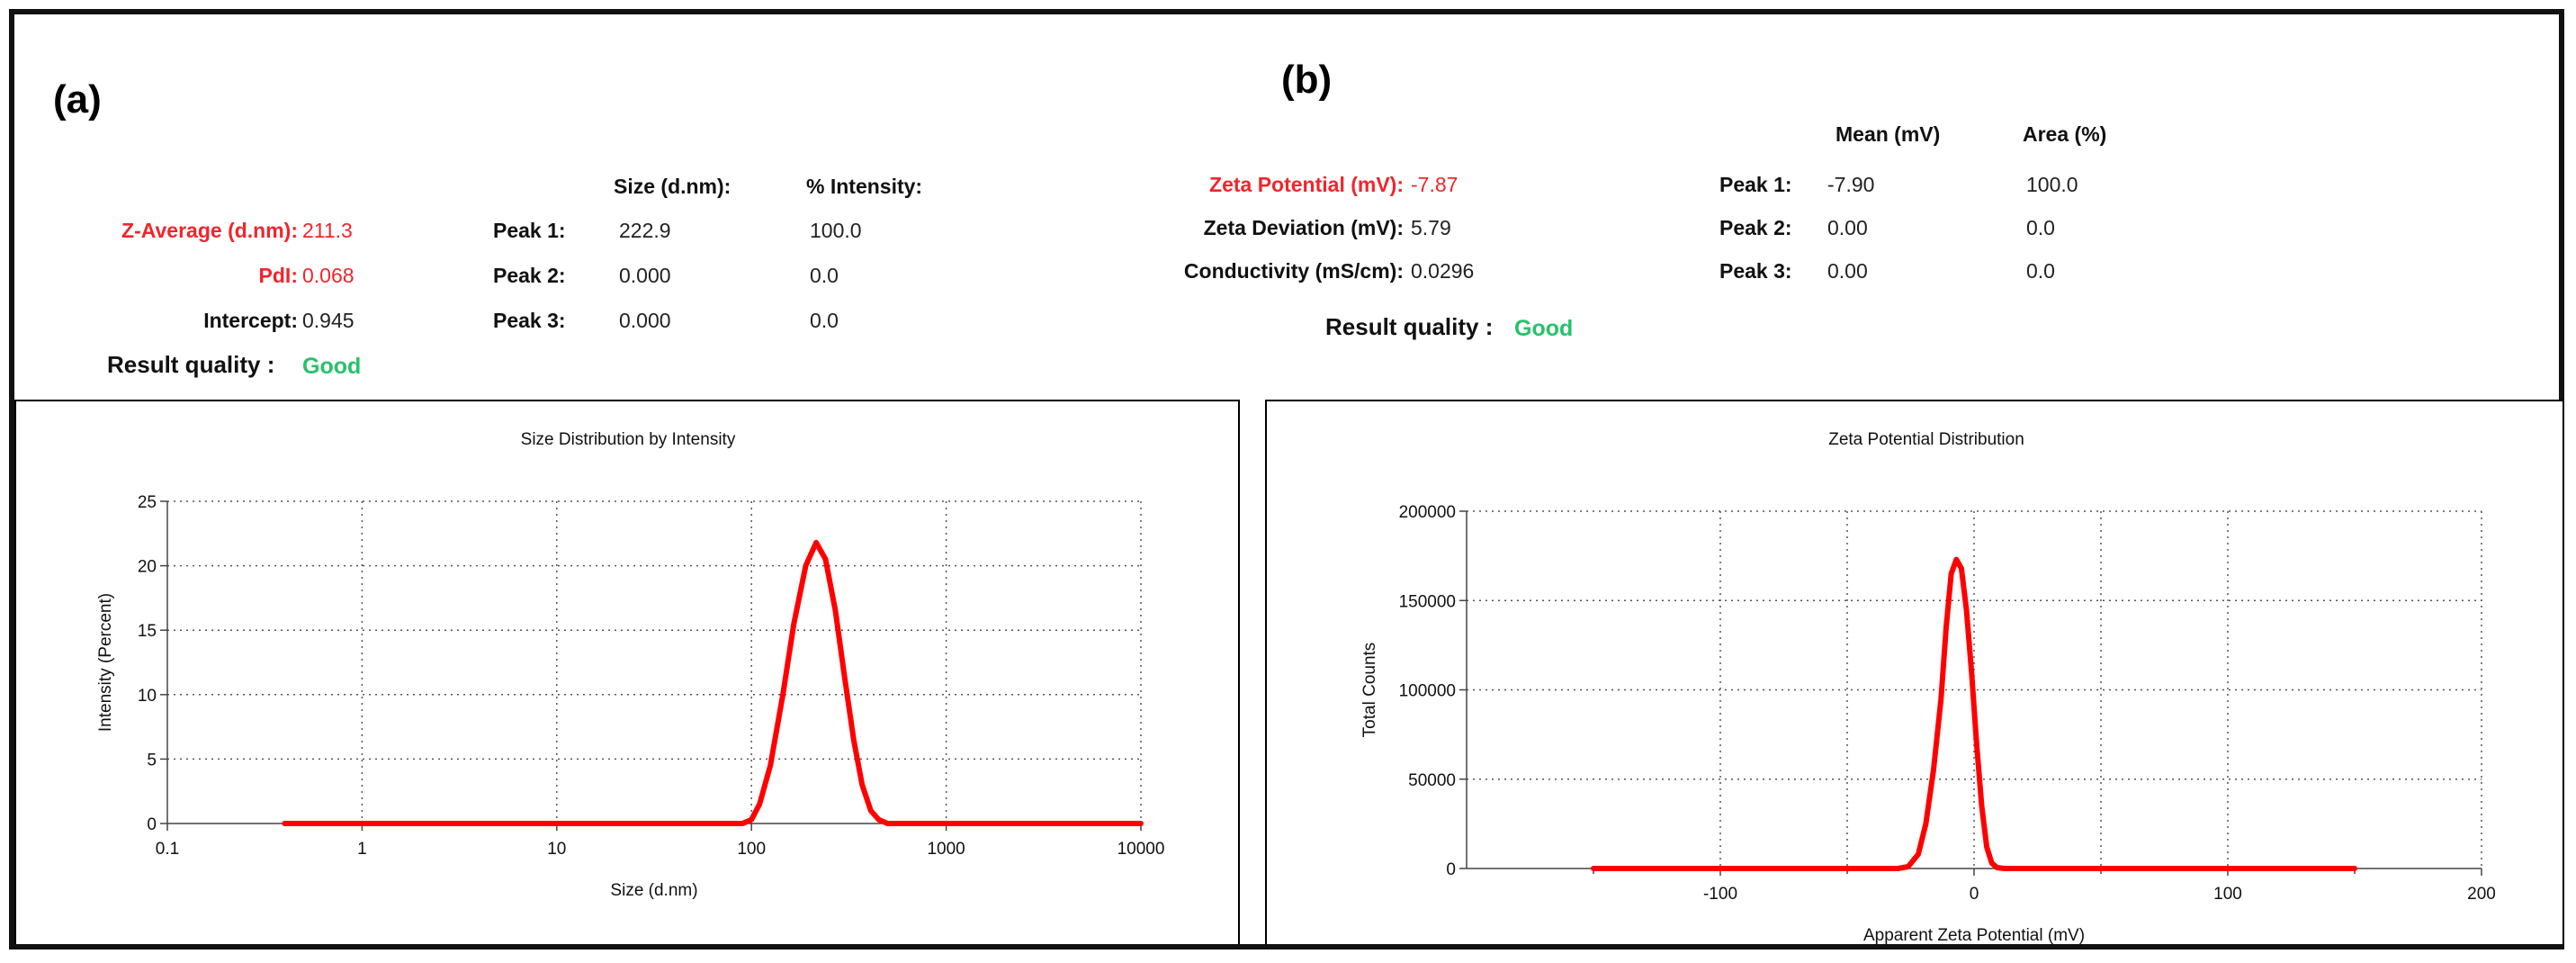 The width and height of the screenshot is (2576, 963). What do you see at coordinates (1293, 271) in the screenshot?
I see `conductivity-label: Conductivity (mS/cm):` at bounding box center [1293, 271].